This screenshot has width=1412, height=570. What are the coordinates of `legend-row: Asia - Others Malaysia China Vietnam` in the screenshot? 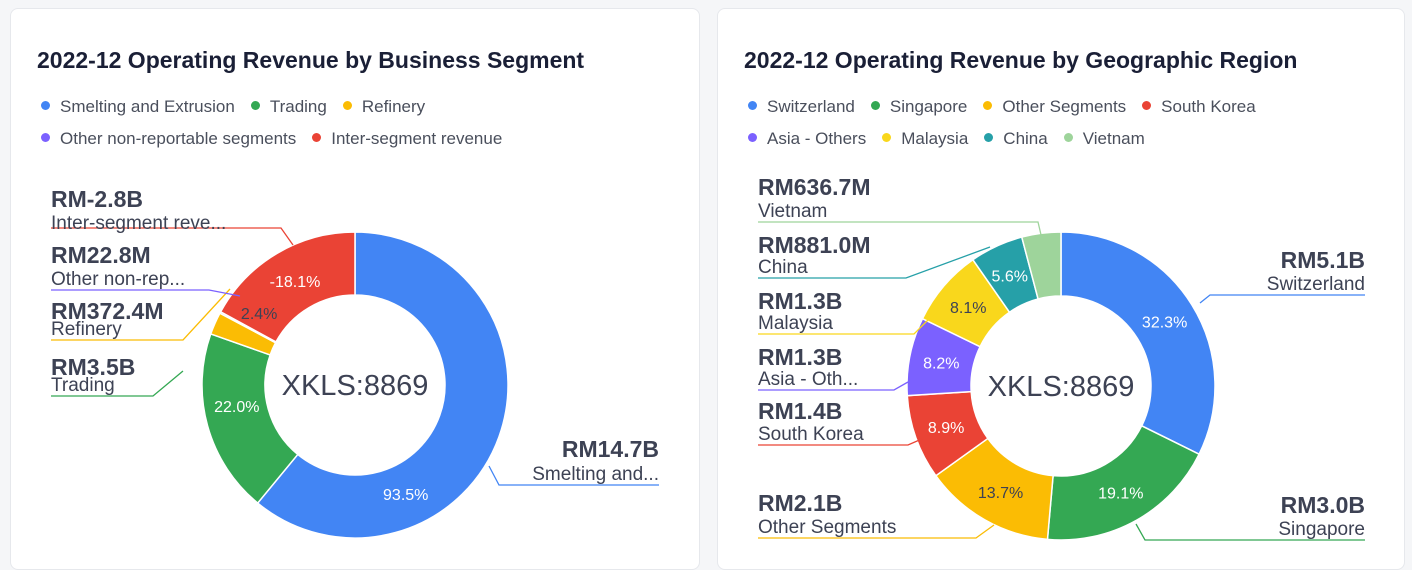 It's located at (1068, 143).